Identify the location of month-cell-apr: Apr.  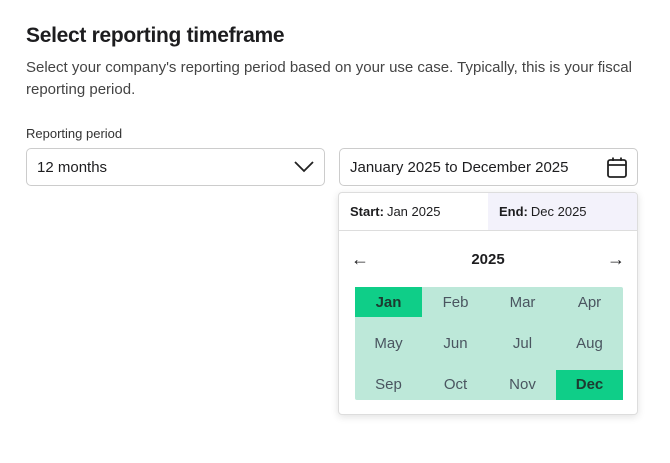
(589, 302).